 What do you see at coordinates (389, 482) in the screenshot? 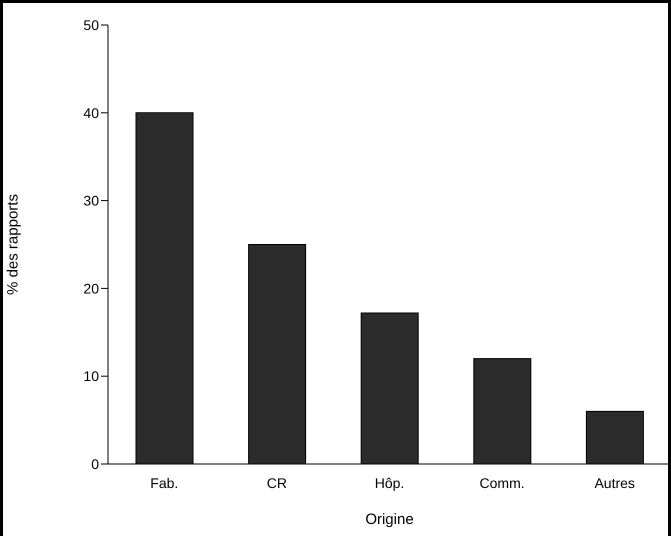
I see `x-tick-label: Hôp.` at bounding box center [389, 482].